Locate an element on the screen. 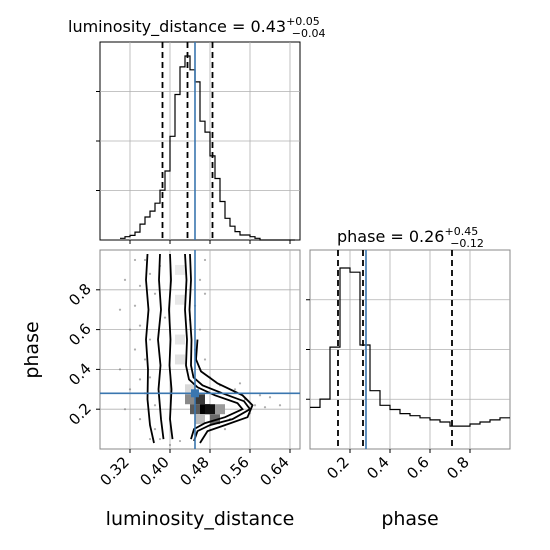  y-tick-label: 0.8 is located at coordinates (80, 295).